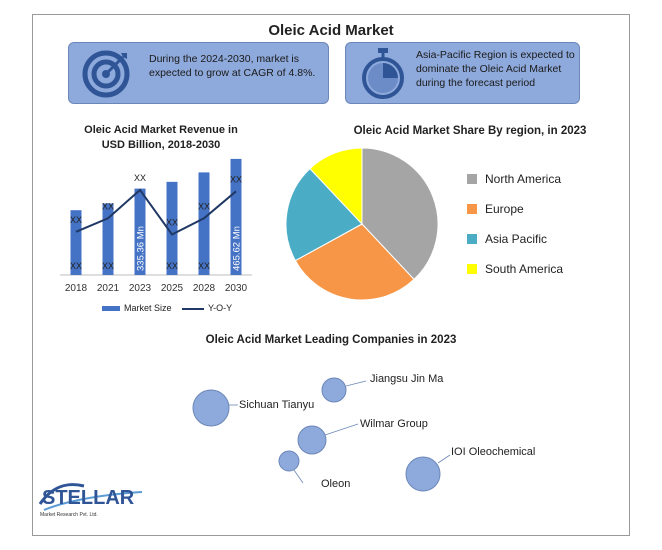  Describe the element at coordinates (423, 474) in the screenshot. I see `bubble-ioi-oleochemical` at that location.